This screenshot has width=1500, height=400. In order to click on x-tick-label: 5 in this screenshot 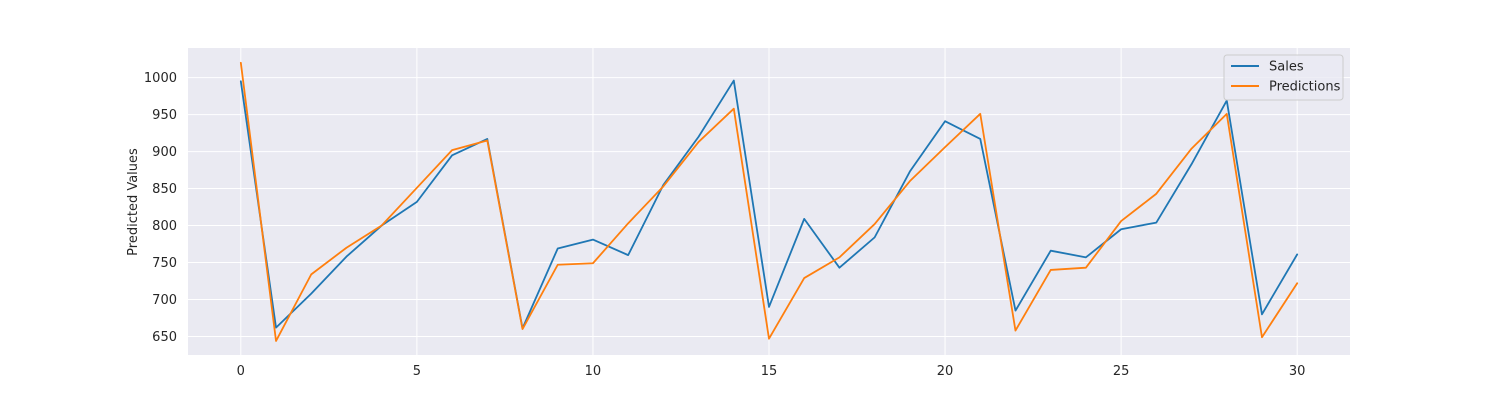, I will do `click(417, 371)`.